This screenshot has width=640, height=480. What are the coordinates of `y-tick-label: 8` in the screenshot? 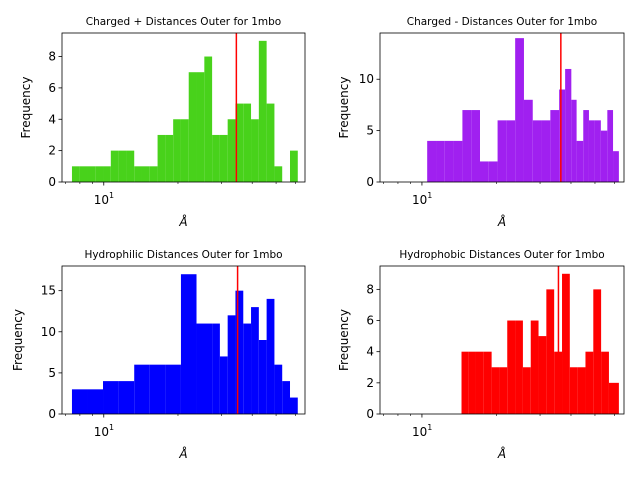 It's located at (52, 57).